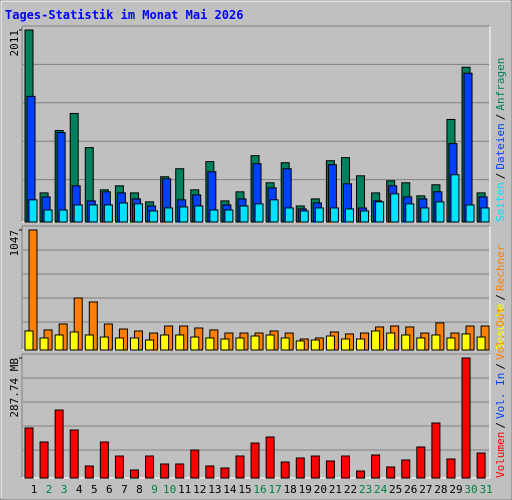  Describe the element at coordinates (124, 15) in the screenshot. I see `chart-title: Tages-Statistik im Monat Mai 2026` at that location.